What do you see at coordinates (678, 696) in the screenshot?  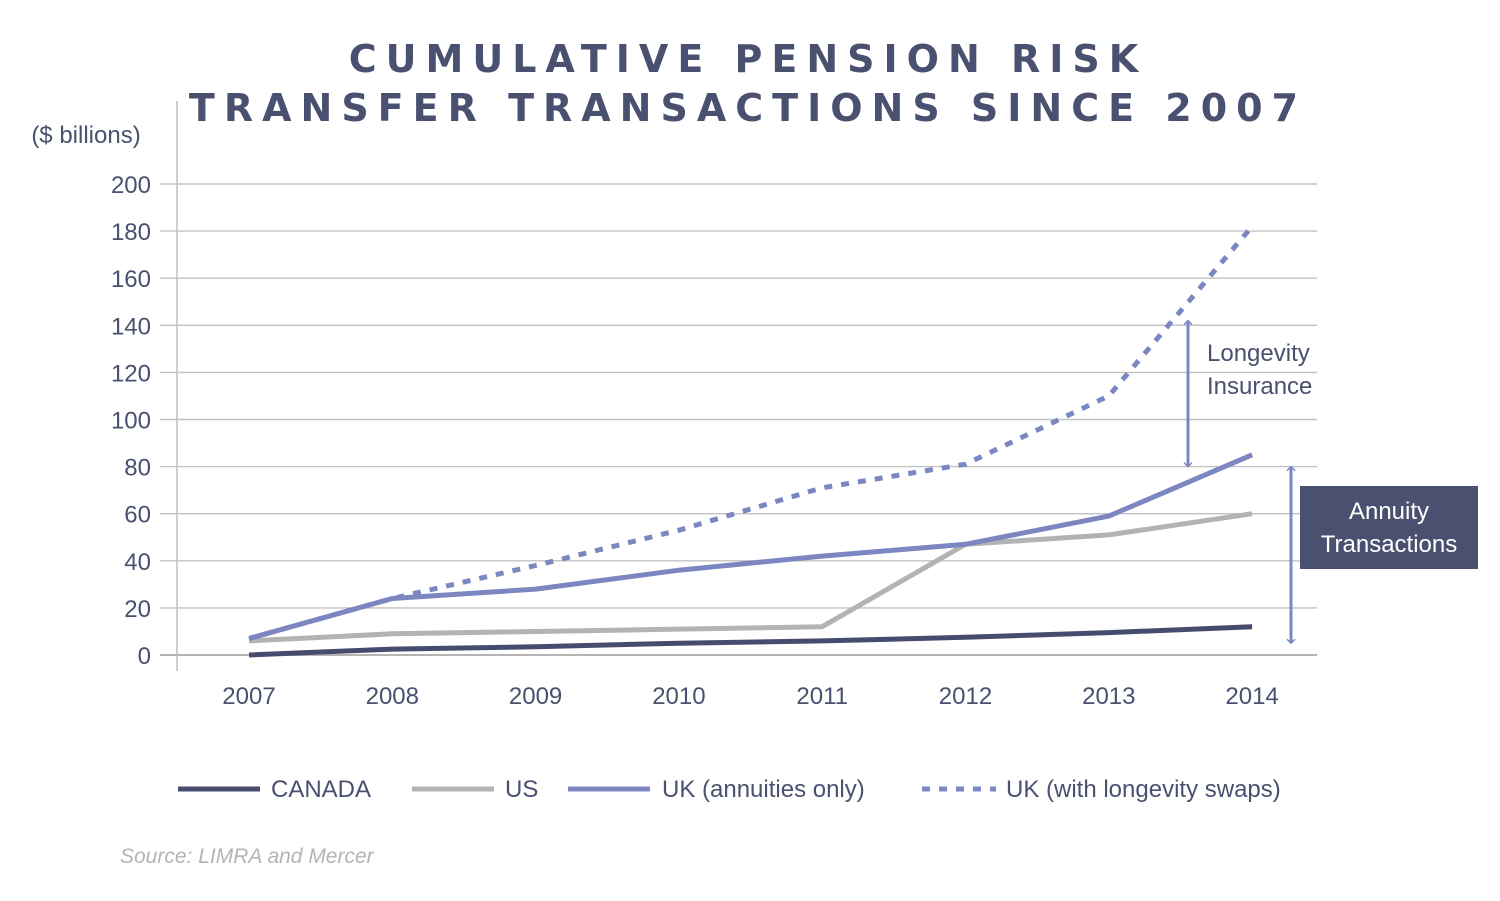 I see `x-tick-label: 2010` at bounding box center [678, 696].